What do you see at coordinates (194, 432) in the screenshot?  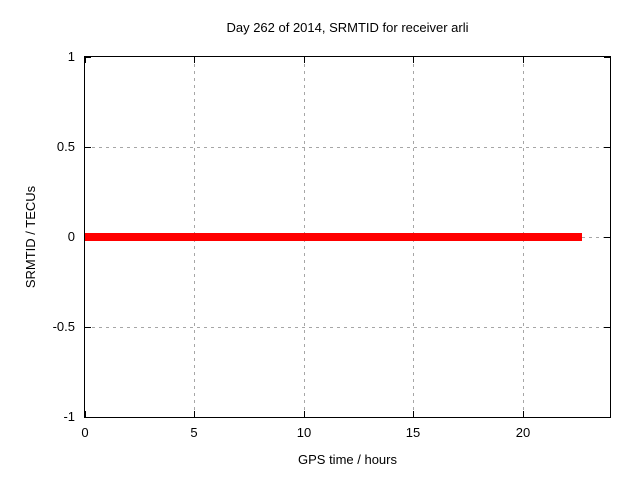 I see `x-tick-label-5: 5` at bounding box center [194, 432].